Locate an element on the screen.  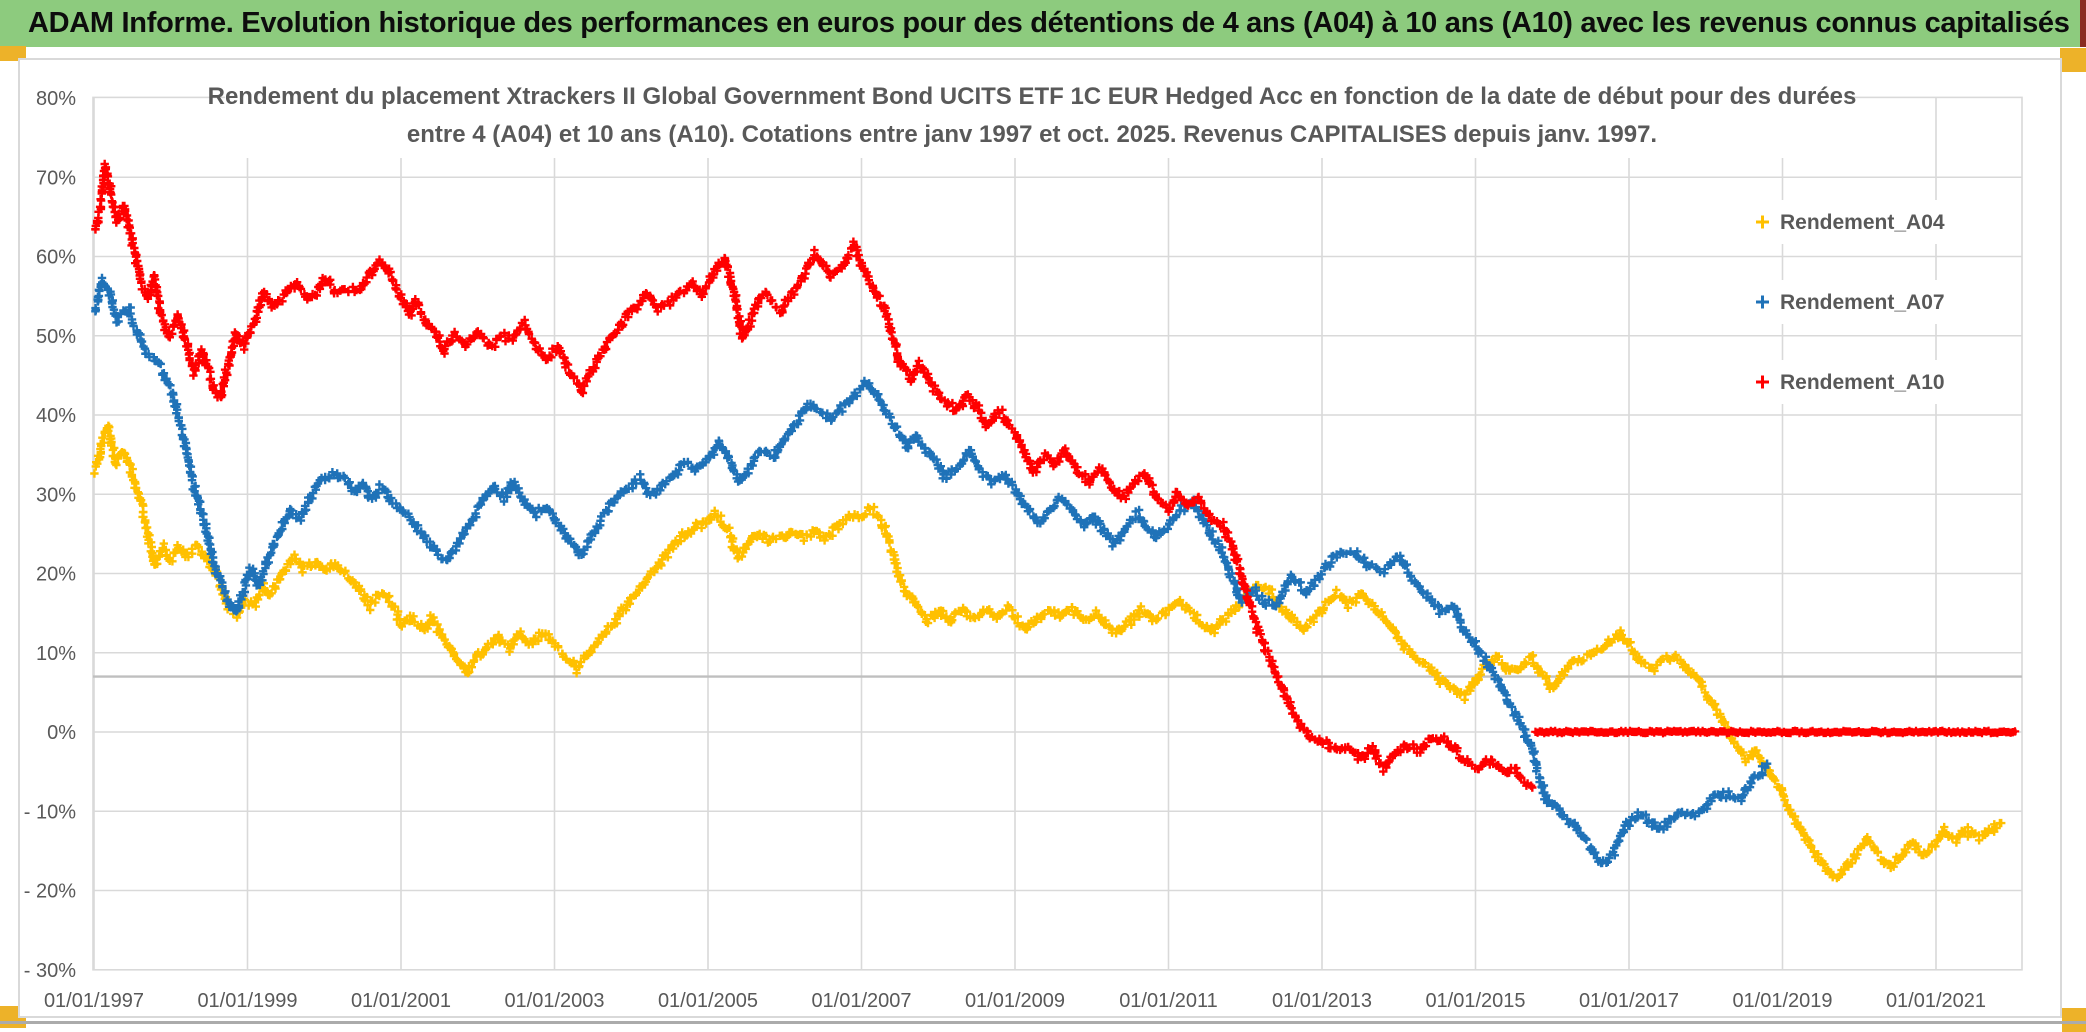
legend-item-rendement-a10: Rendement_A10 is located at coordinates (1874, 382).